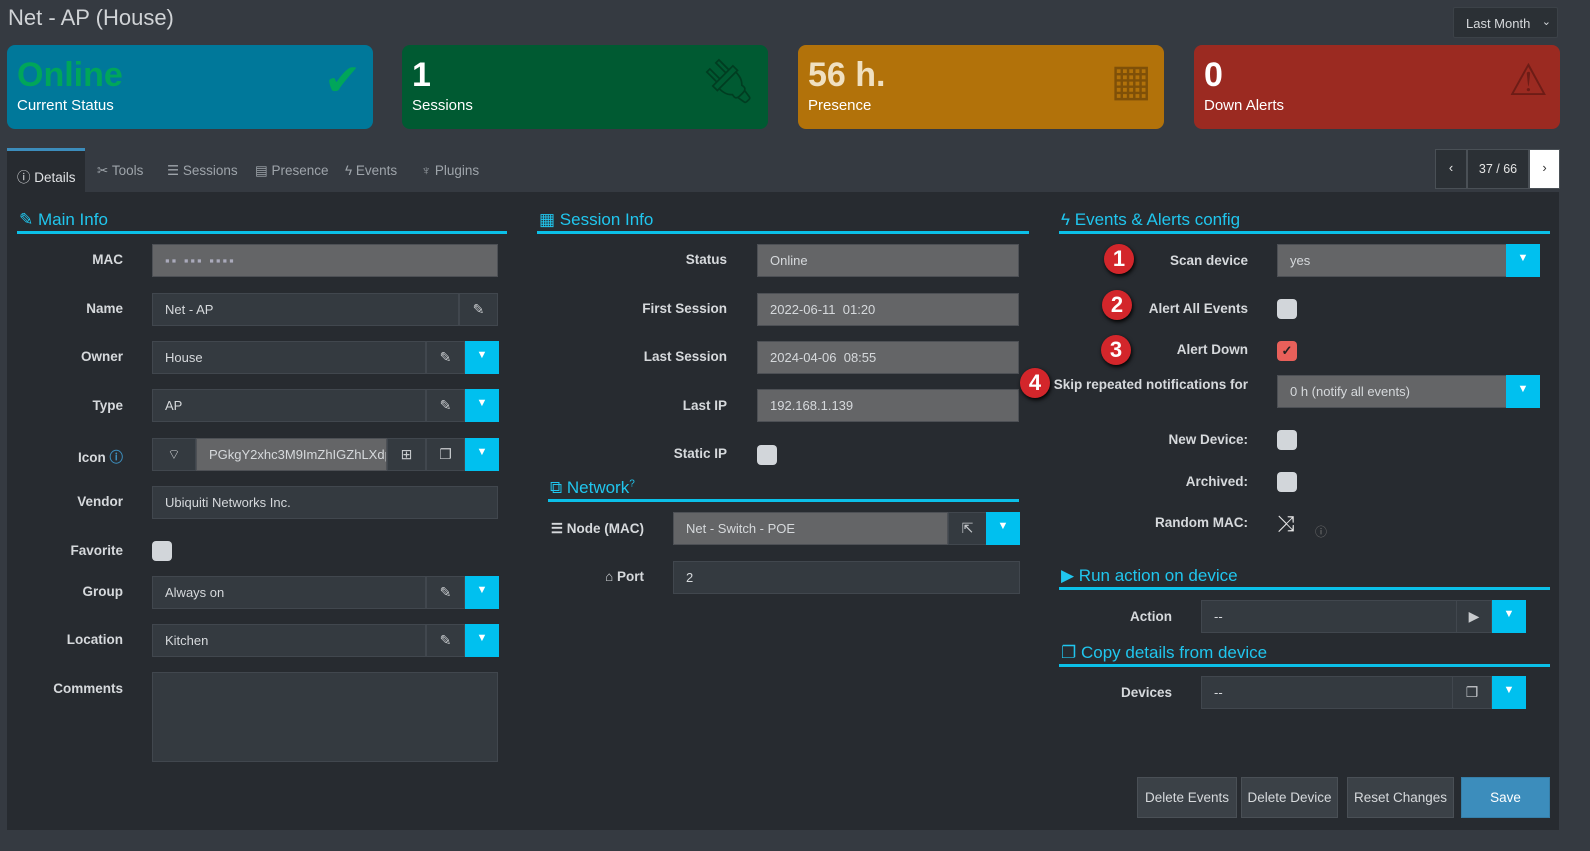 The height and width of the screenshot is (851, 1590). Describe the element at coordinates (1451, 169) in the screenshot. I see `prev-device-button: ‹` at that location.